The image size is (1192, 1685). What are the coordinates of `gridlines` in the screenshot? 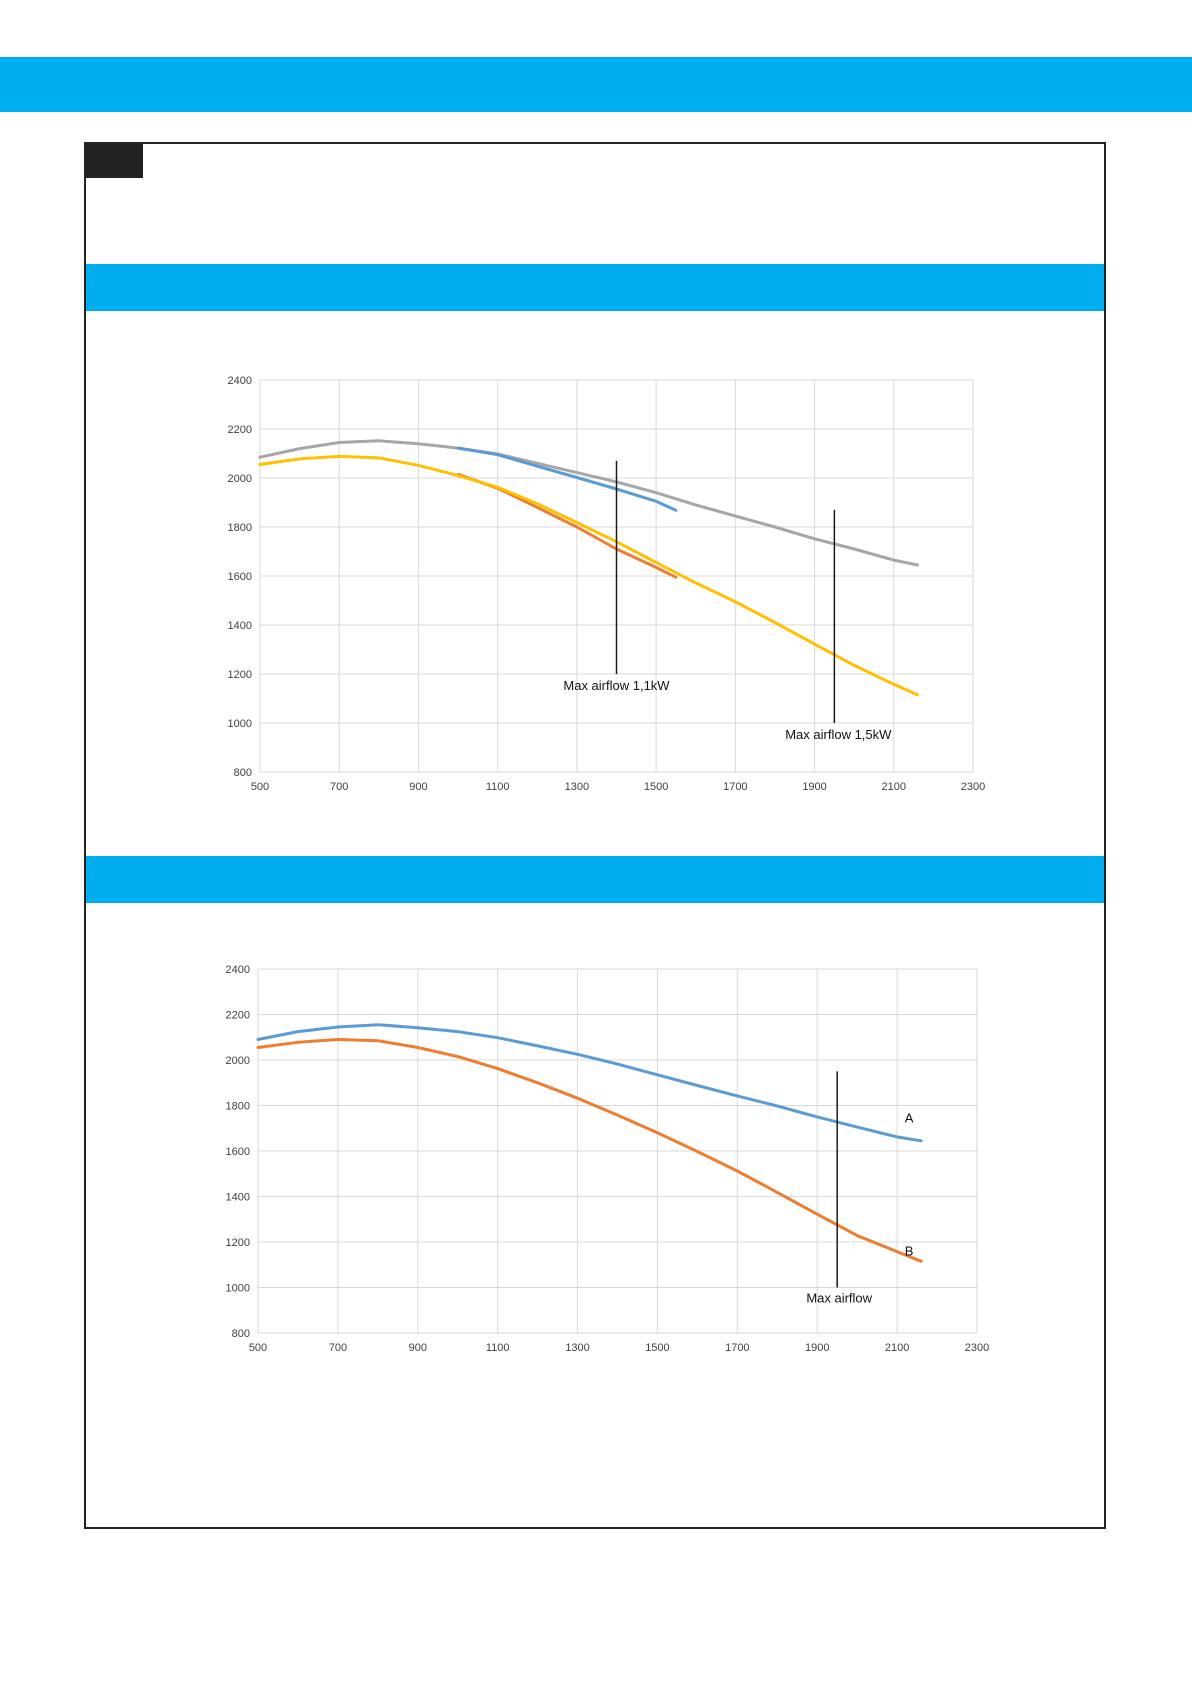 It's located at (617, 1151).